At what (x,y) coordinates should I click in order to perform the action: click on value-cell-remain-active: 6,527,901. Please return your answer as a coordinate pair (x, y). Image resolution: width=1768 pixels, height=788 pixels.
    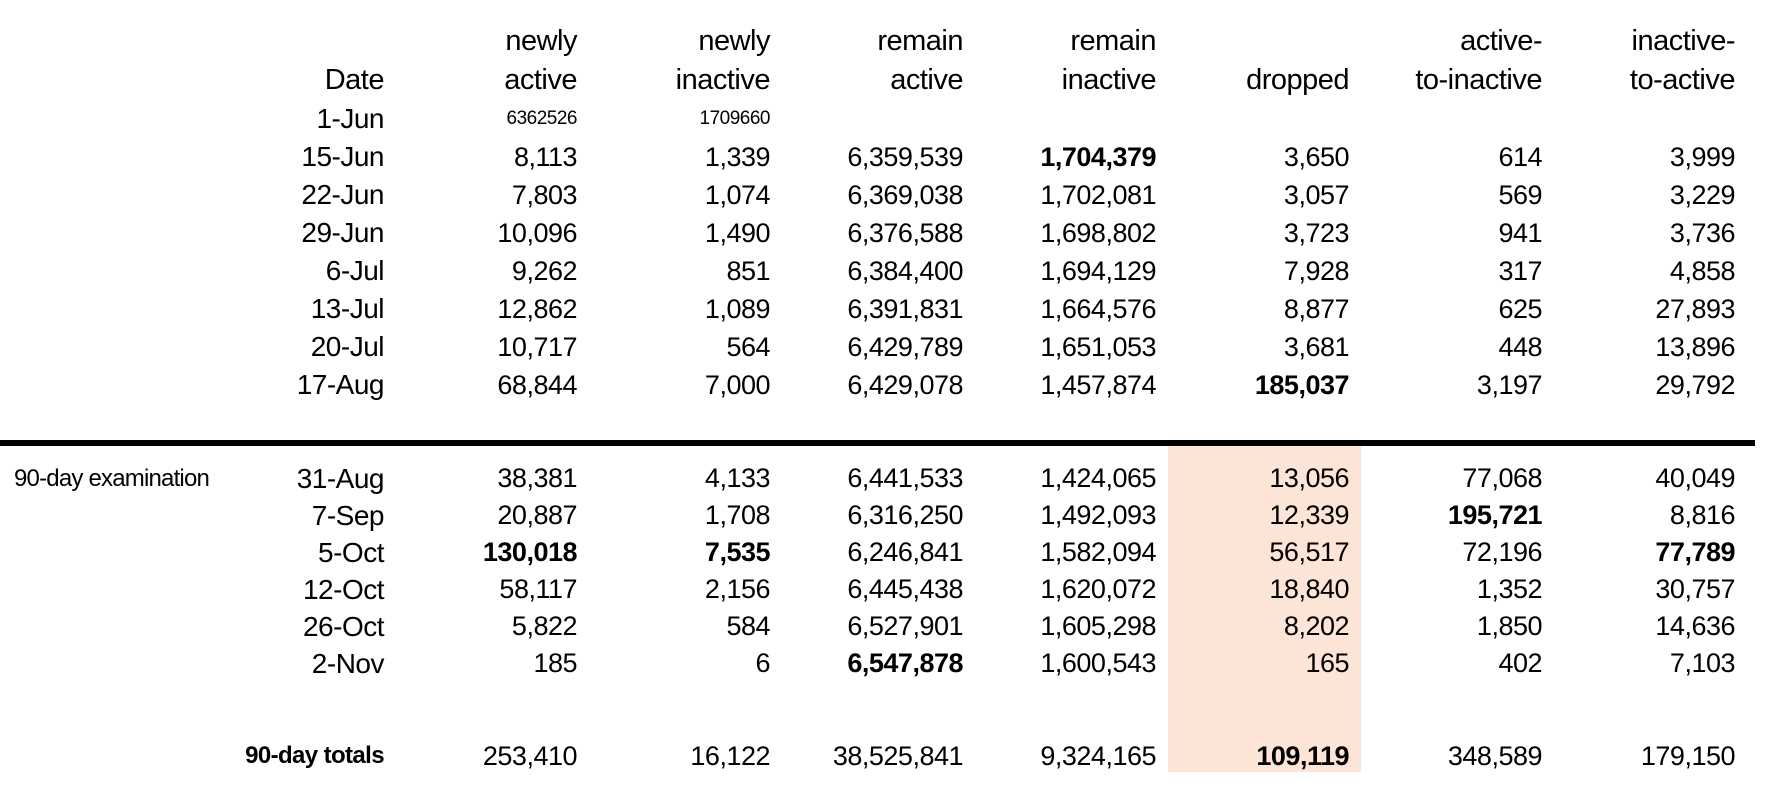
    Looking at the image, I should click on (905, 626).